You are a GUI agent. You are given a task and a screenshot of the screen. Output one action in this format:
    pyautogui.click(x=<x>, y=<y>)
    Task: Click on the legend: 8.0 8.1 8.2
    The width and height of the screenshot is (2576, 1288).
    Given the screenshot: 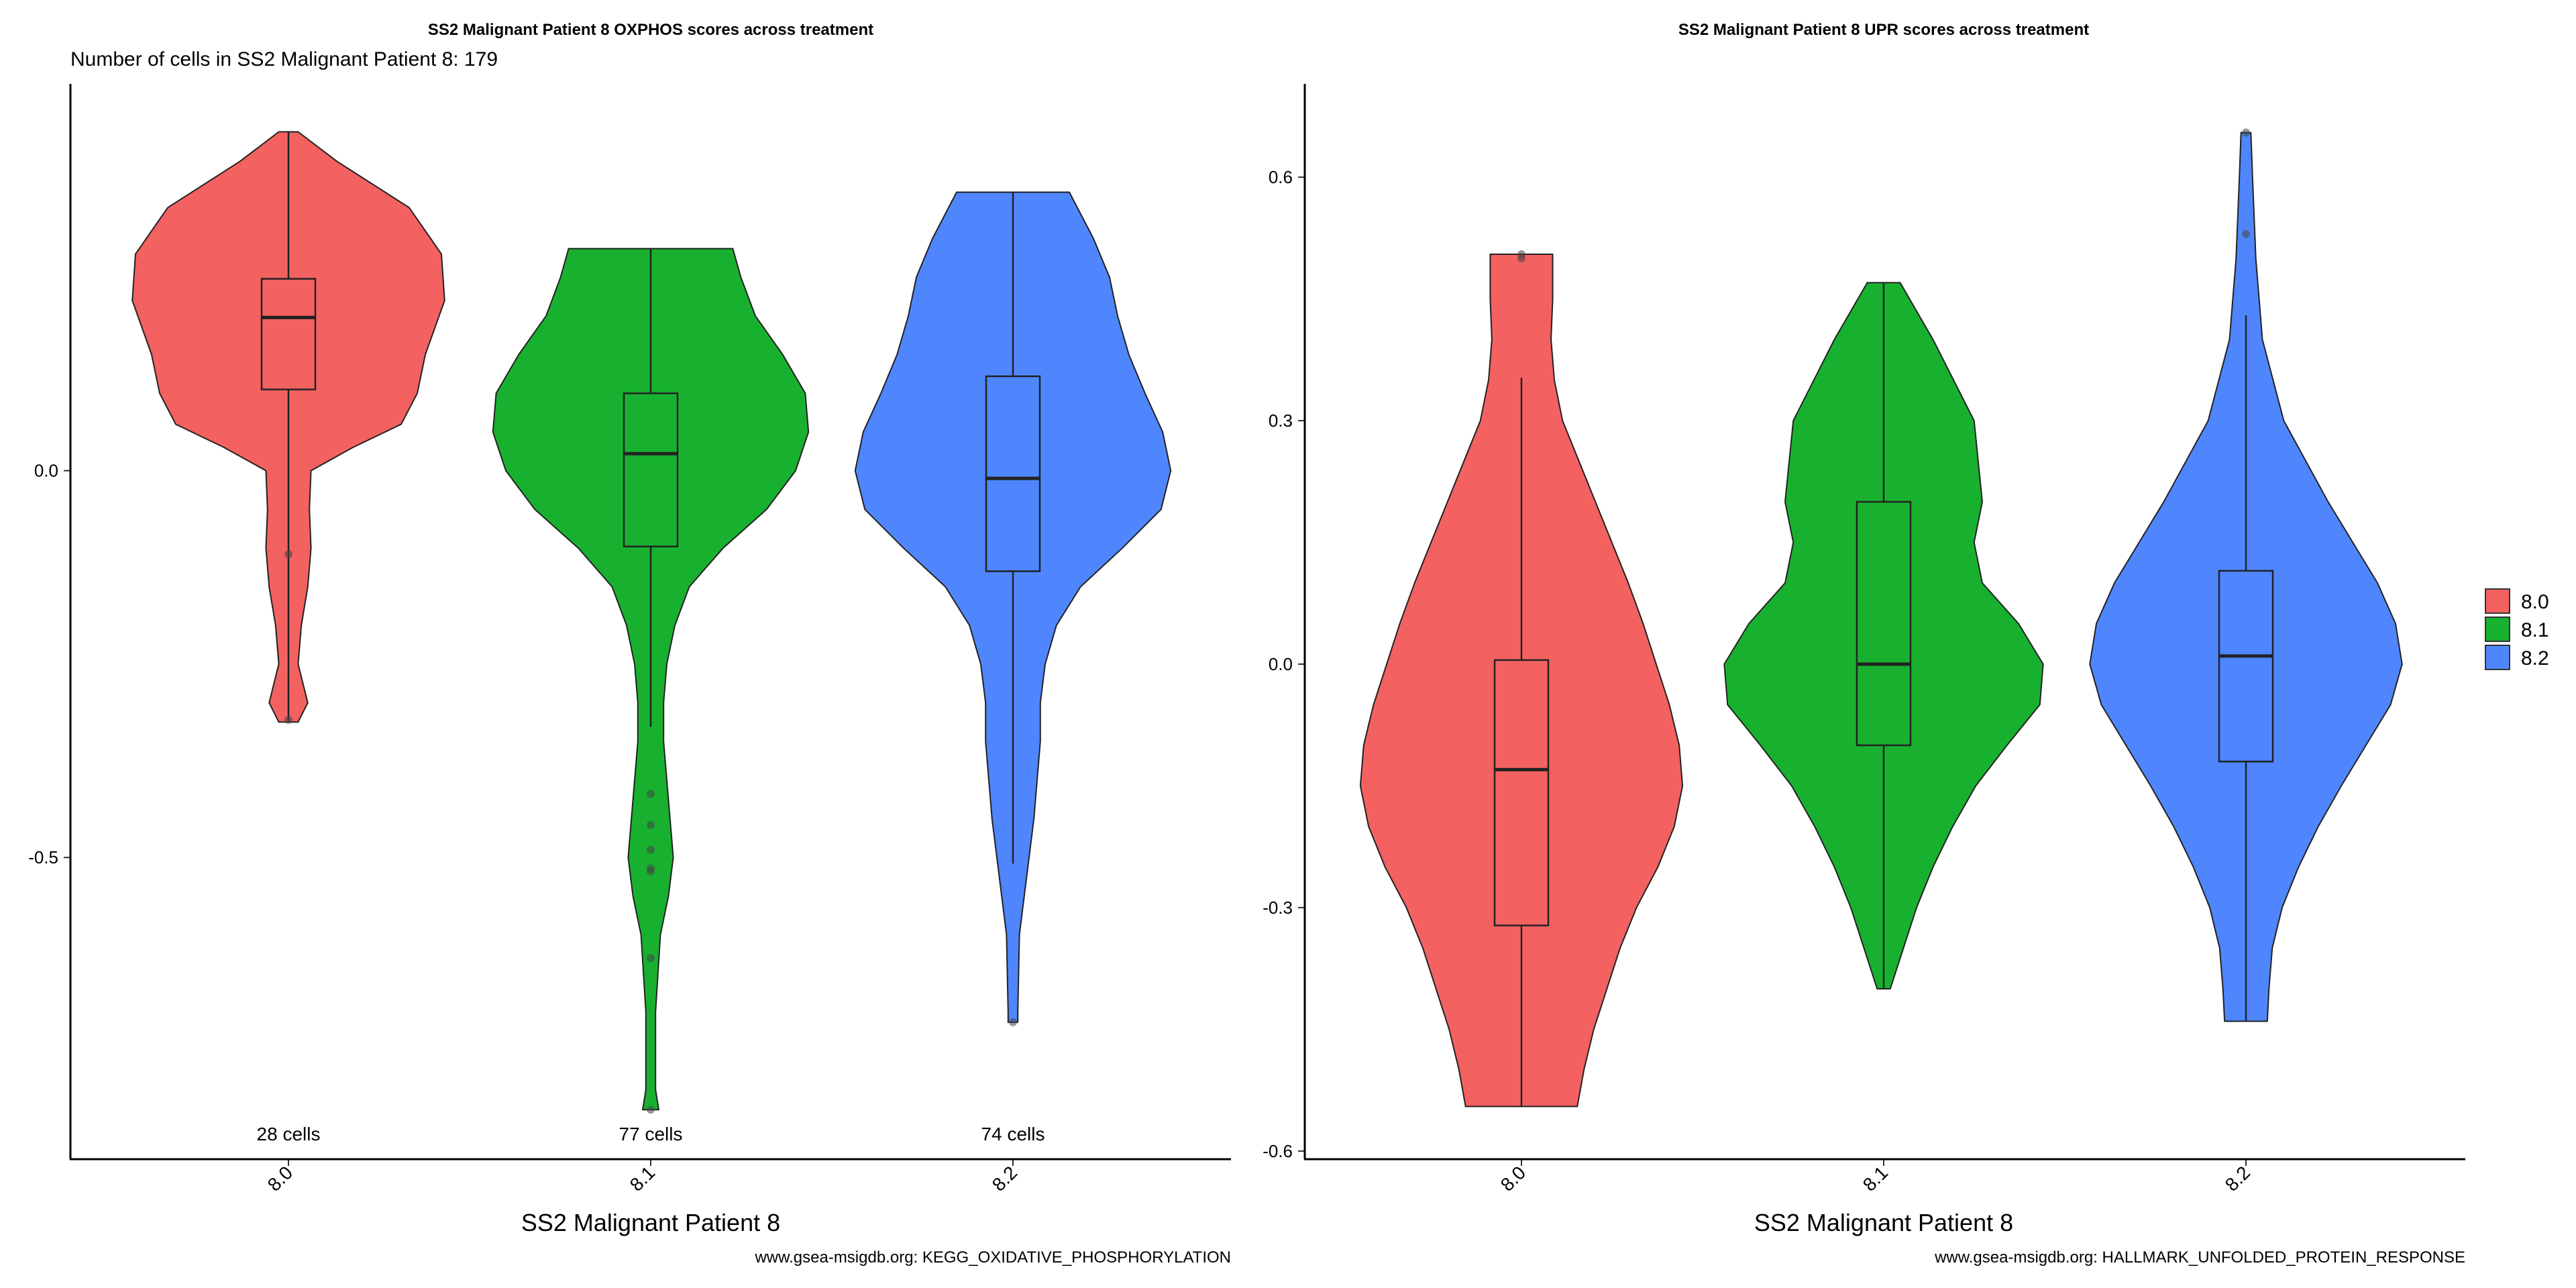 What is the action you would take?
    pyautogui.click(x=2517, y=629)
    